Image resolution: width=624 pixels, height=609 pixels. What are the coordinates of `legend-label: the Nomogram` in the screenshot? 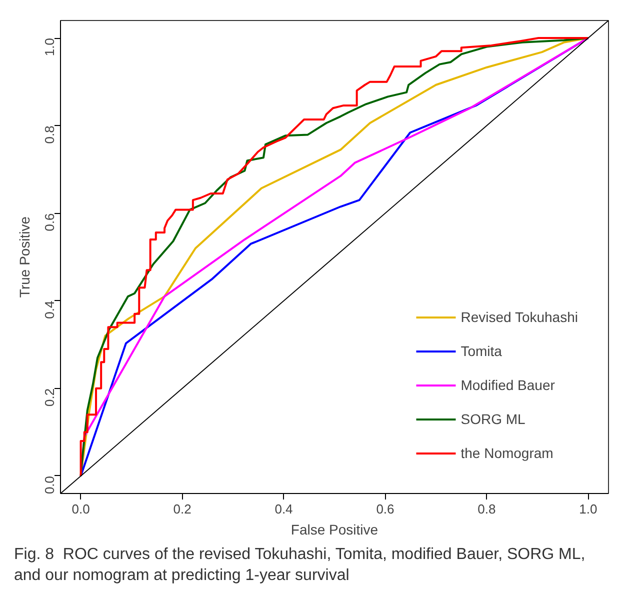 It's located at (507, 453).